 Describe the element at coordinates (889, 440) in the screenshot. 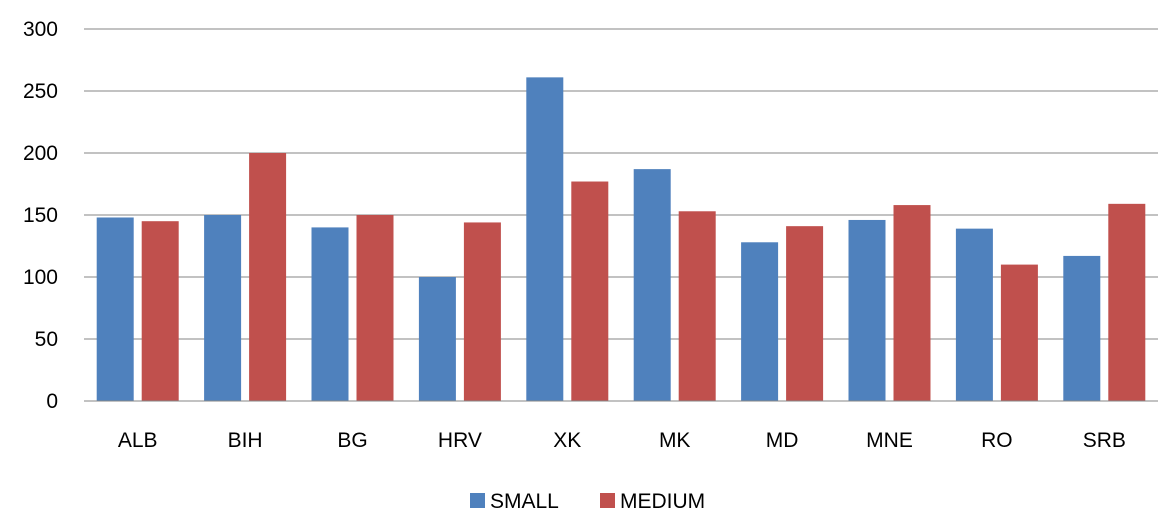

I see `x-category-label: MNE` at that location.